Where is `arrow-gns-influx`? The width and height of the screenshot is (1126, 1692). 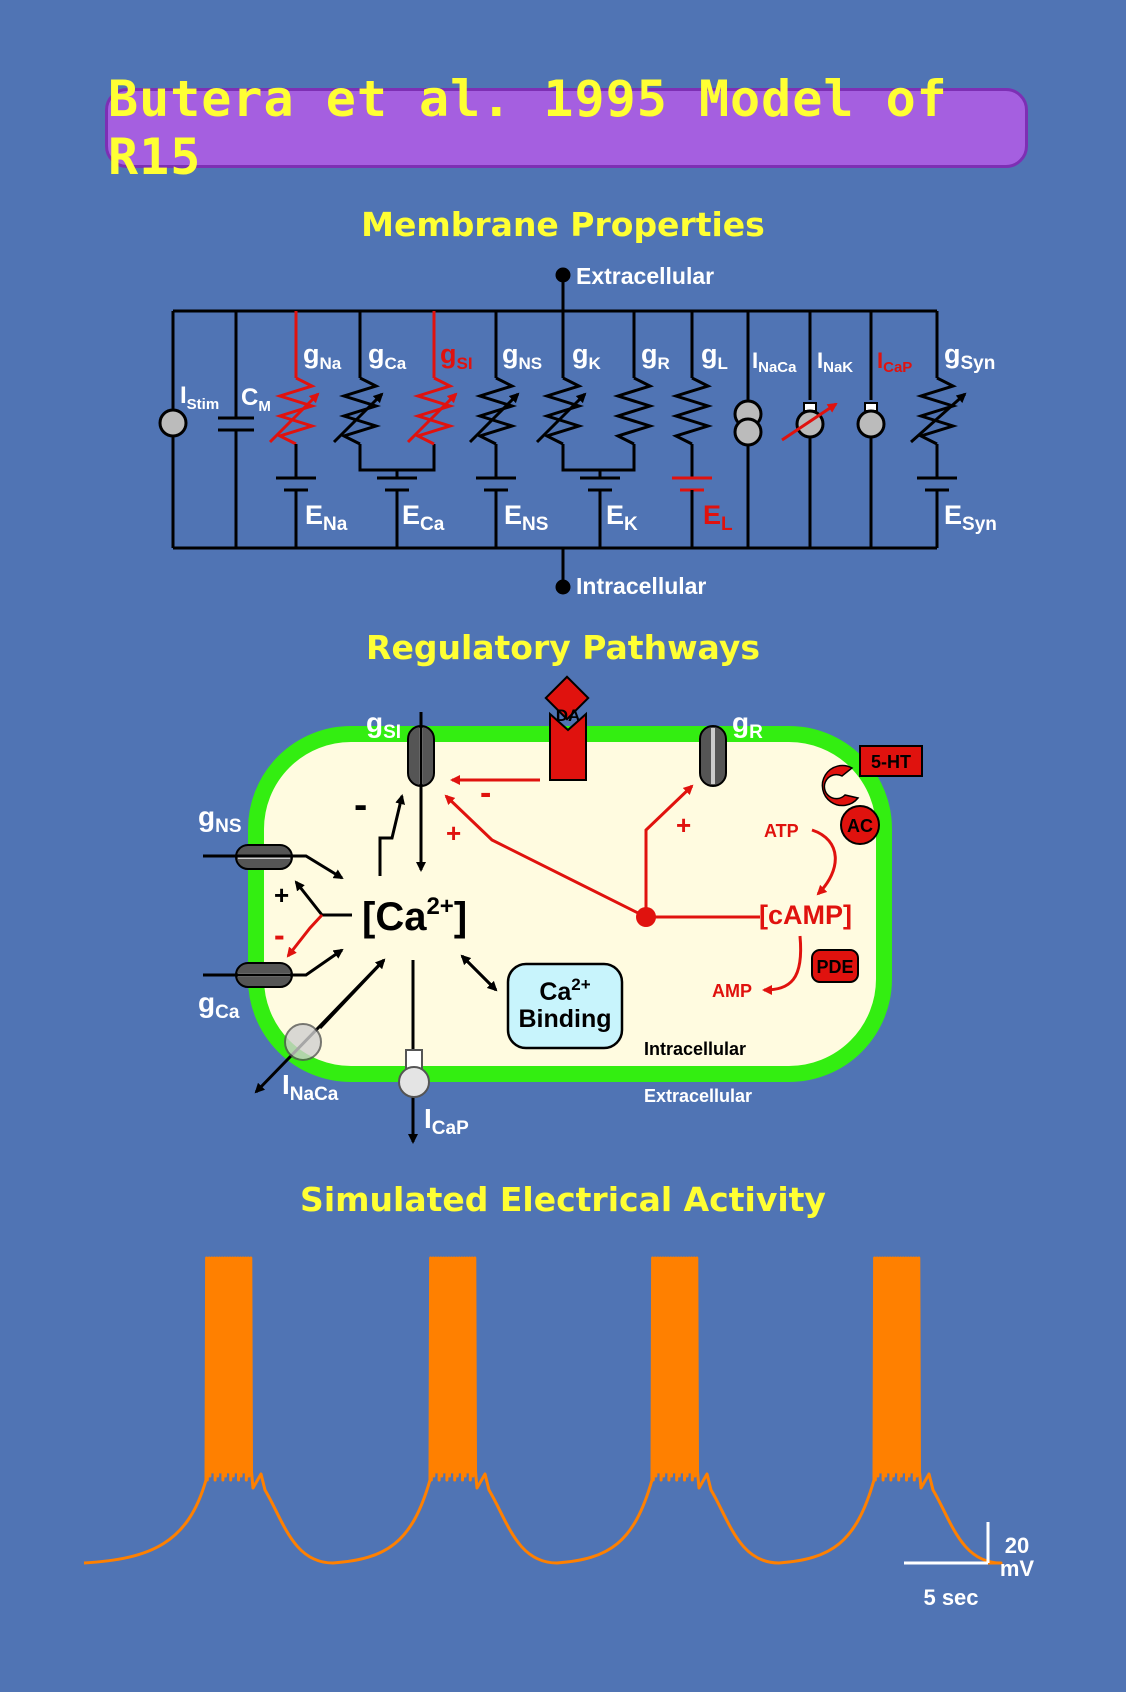
arrow-gns-influx is located at coordinates (273, 867).